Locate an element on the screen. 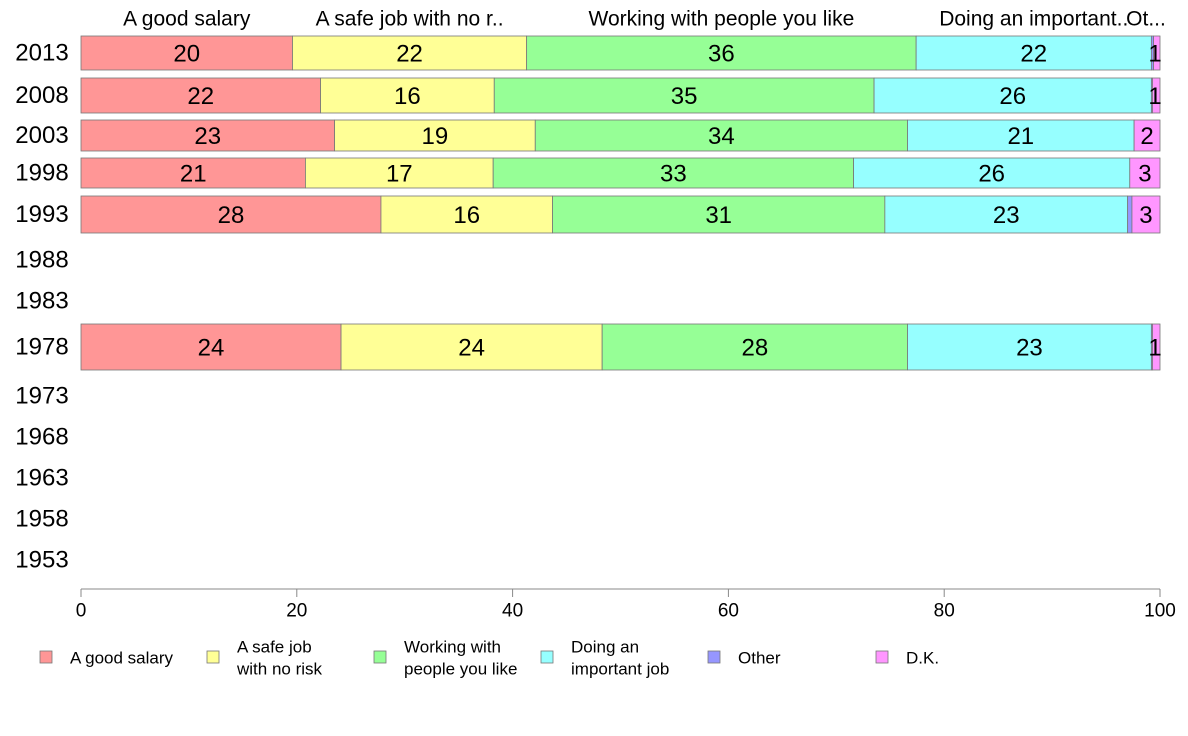 This screenshot has height=736, width=1188. top-label-1: A safe job with no r.. is located at coordinates (410, 19).